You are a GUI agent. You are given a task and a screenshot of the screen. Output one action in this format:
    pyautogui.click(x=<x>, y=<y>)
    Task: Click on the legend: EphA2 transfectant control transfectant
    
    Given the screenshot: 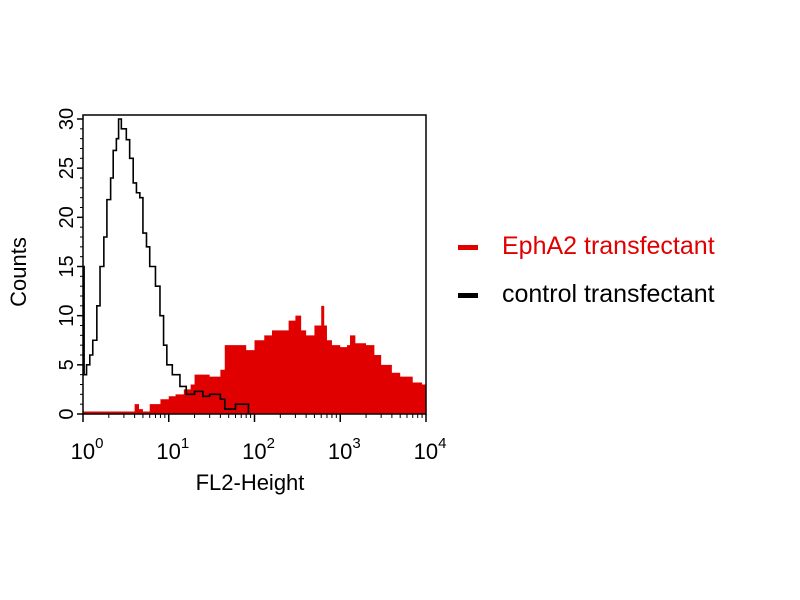 What is the action you would take?
    pyautogui.click(x=586, y=270)
    